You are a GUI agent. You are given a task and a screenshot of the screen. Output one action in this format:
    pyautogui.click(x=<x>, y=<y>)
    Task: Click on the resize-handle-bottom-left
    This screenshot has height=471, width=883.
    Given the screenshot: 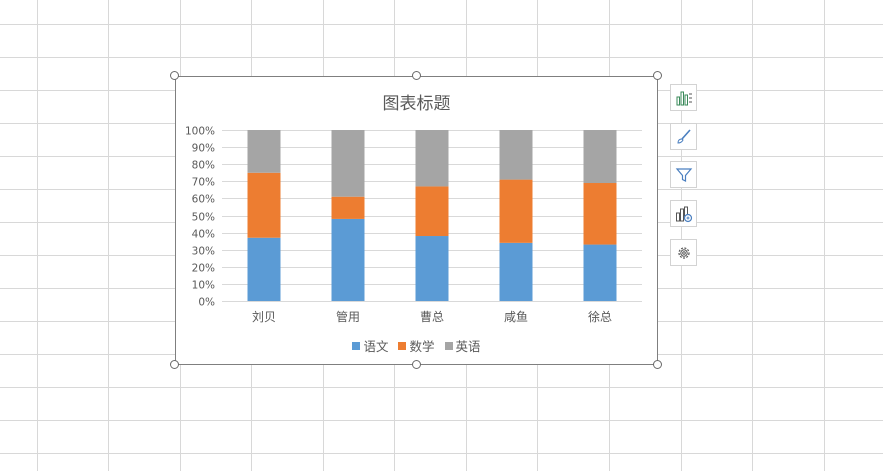 What is the action you would take?
    pyautogui.click(x=174, y=364)
    